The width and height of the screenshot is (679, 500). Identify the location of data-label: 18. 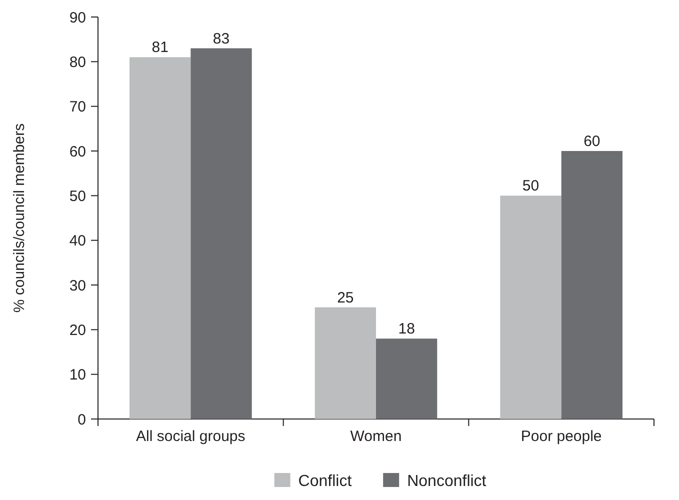
(406, 329).